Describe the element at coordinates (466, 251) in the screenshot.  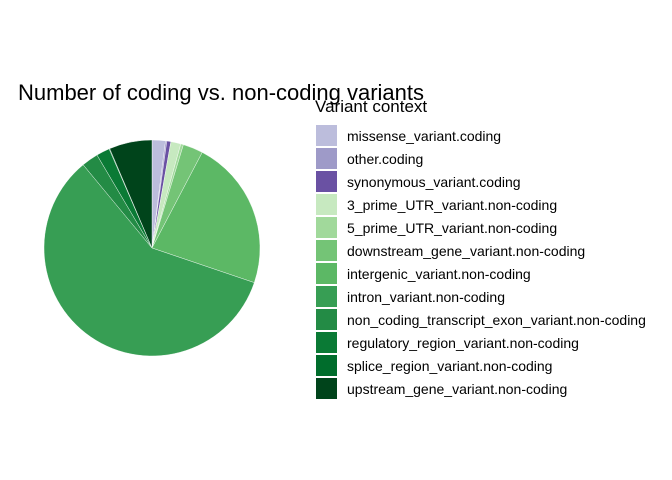
I see `legend-label-5: downstream_gene_variant.non-coding` at that location.